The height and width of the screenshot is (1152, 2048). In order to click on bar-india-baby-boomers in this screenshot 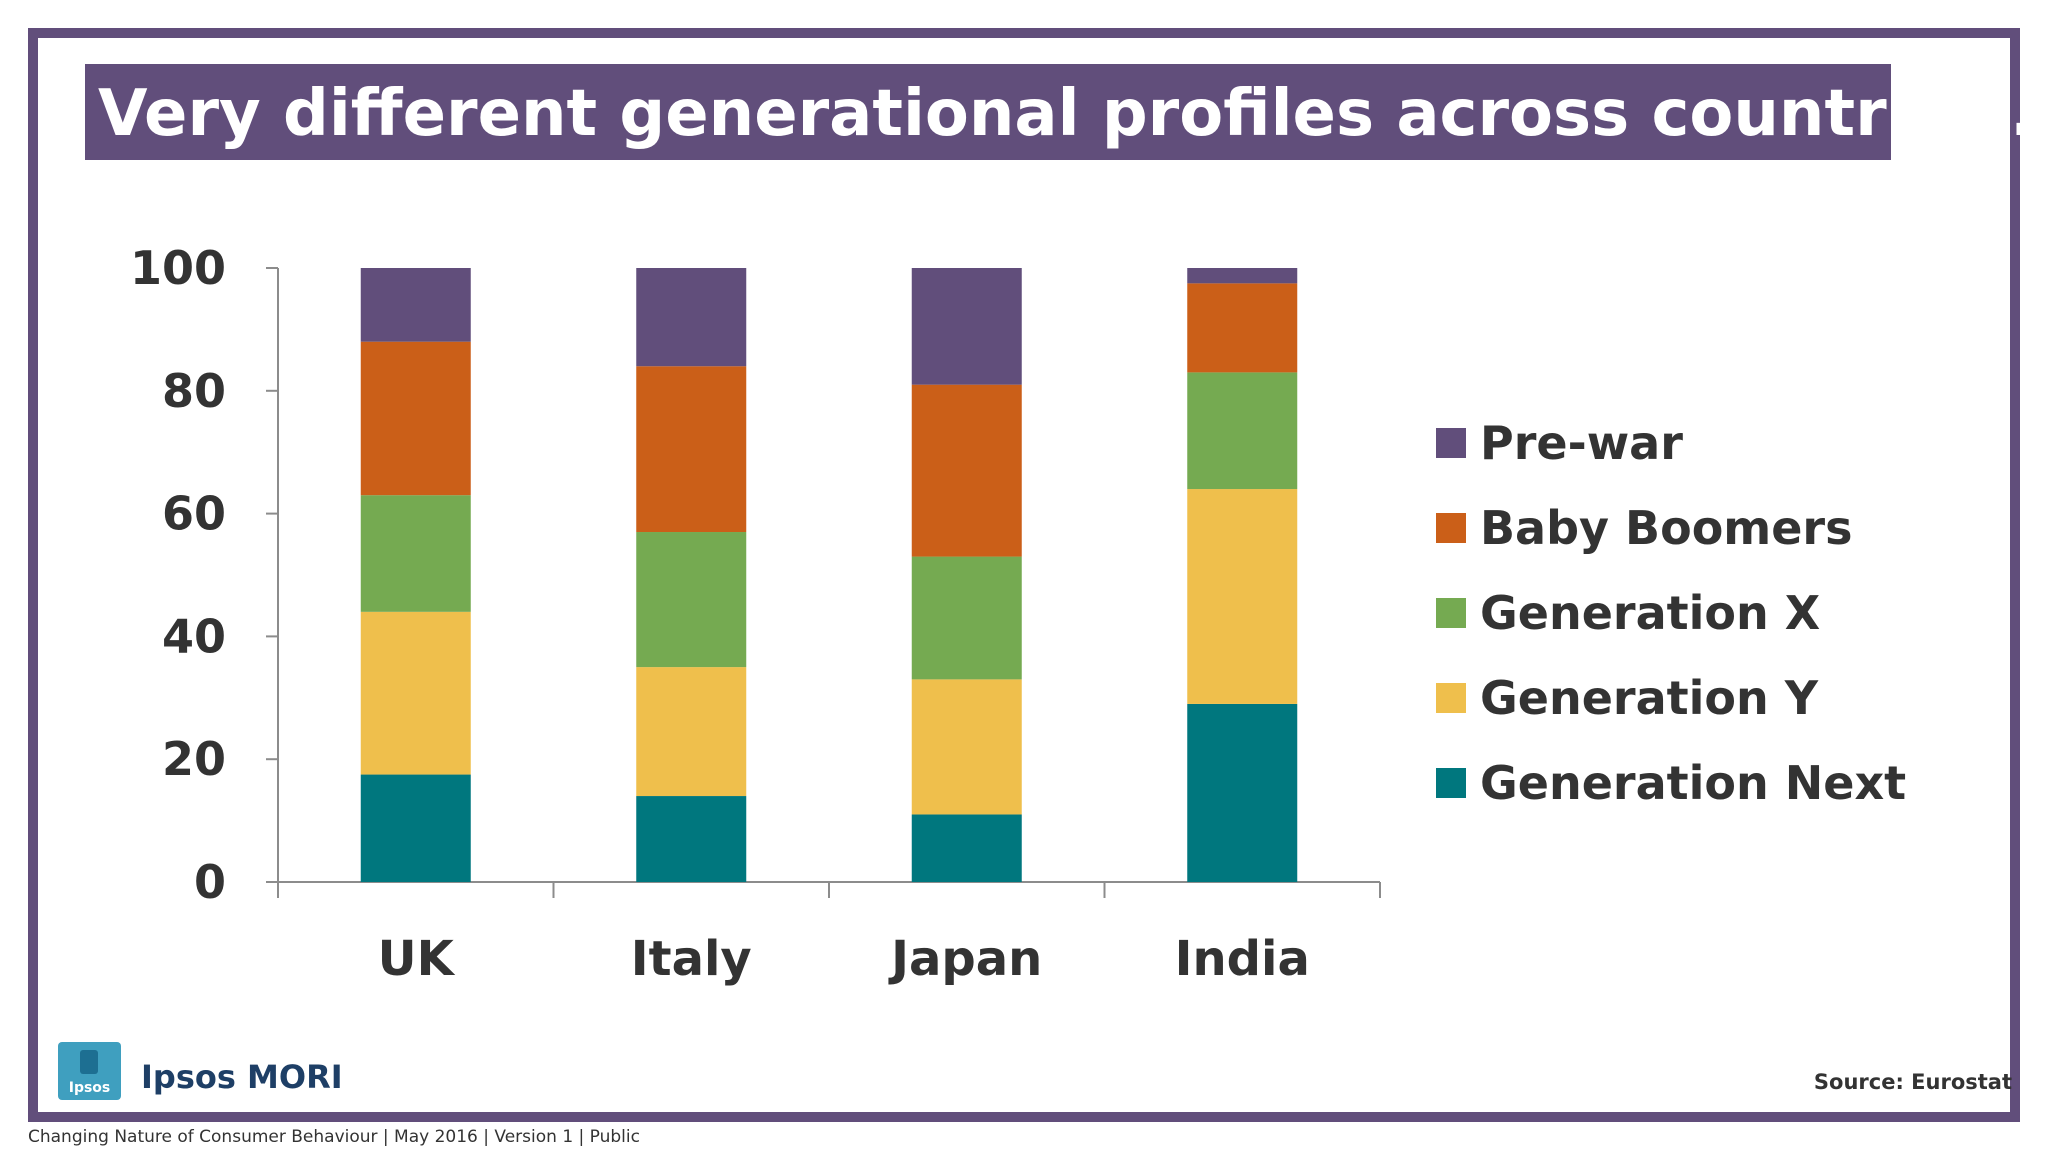, I will do `click(1242, 328)`.